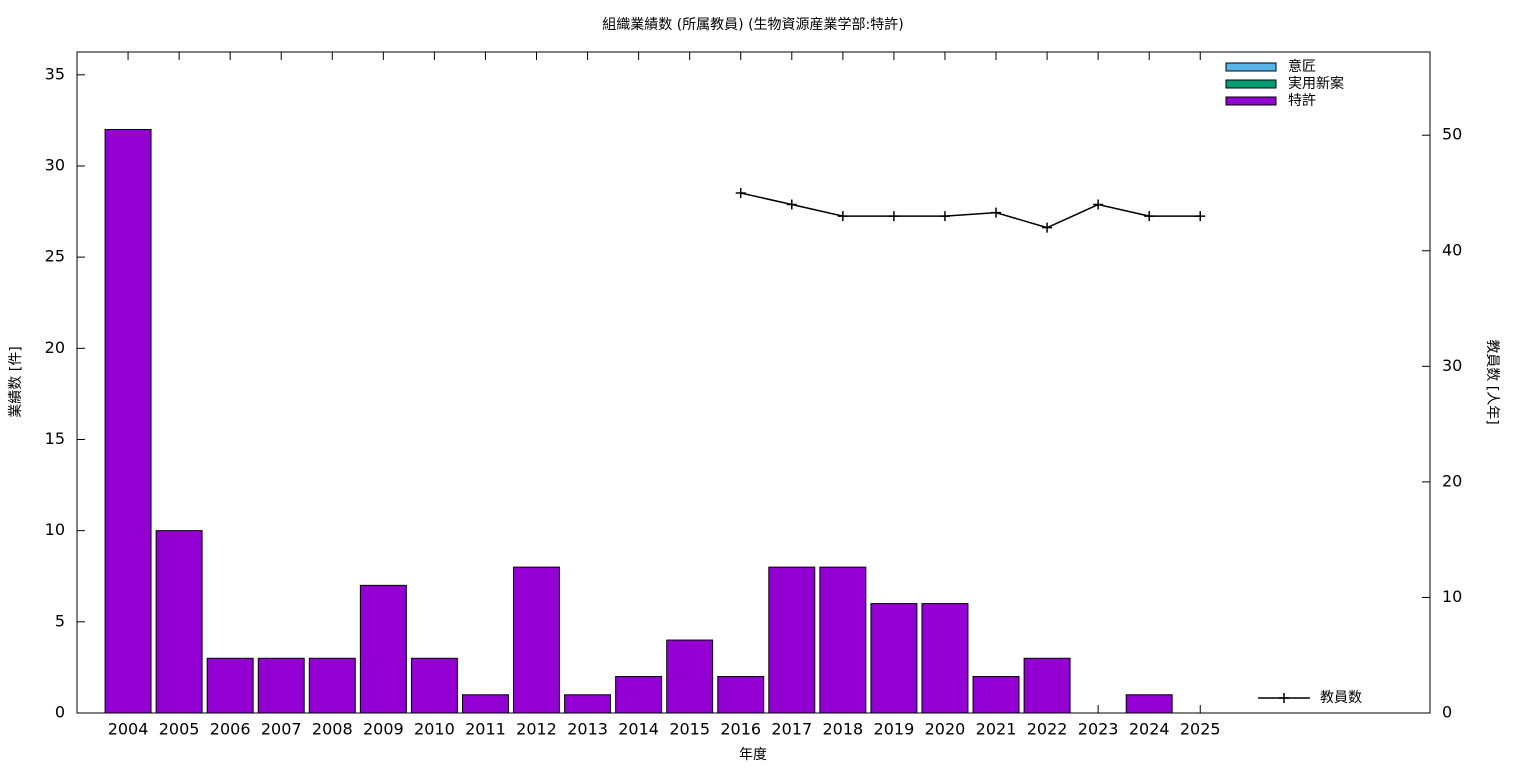 This screenshot has width=1536, height=768. I want to click on x-tick-label: 2020, so click(945, 729).